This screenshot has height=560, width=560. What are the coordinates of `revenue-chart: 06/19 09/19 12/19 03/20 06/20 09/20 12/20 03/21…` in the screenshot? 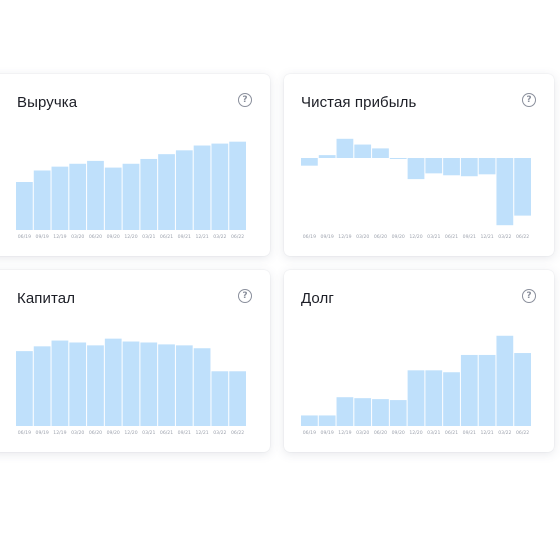 It's located at (131, 190).